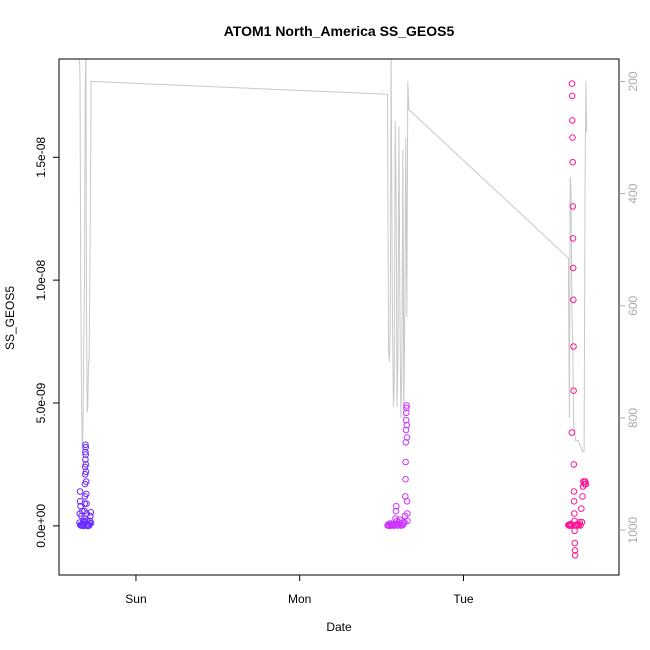  I want to click on y-tick-label: 0.0e+00, so click(41, 526).